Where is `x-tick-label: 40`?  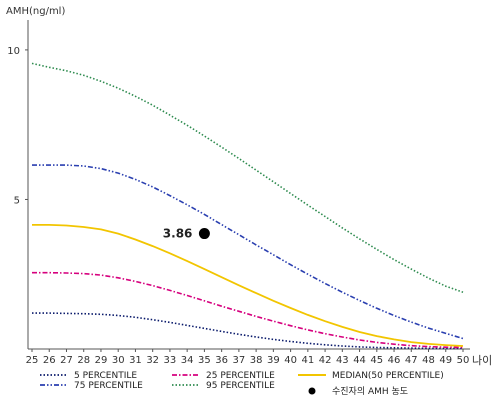
x-tick-label: 40 is located at coordinates (290, 360).